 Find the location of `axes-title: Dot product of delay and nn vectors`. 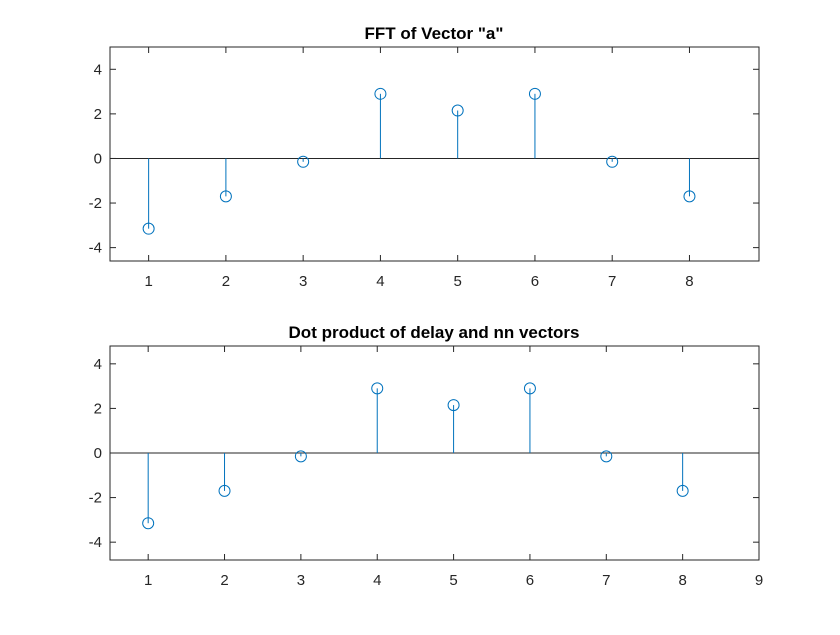

axes-title: Dot product of delay and nn vectors is located at coordinates (434, 332).